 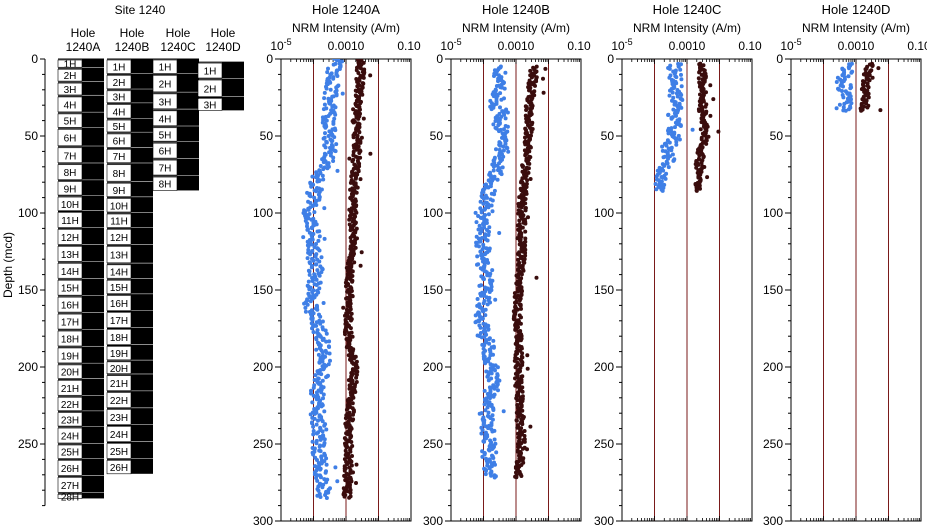 I want to click on scatter-series, so click(x=674, y=127).